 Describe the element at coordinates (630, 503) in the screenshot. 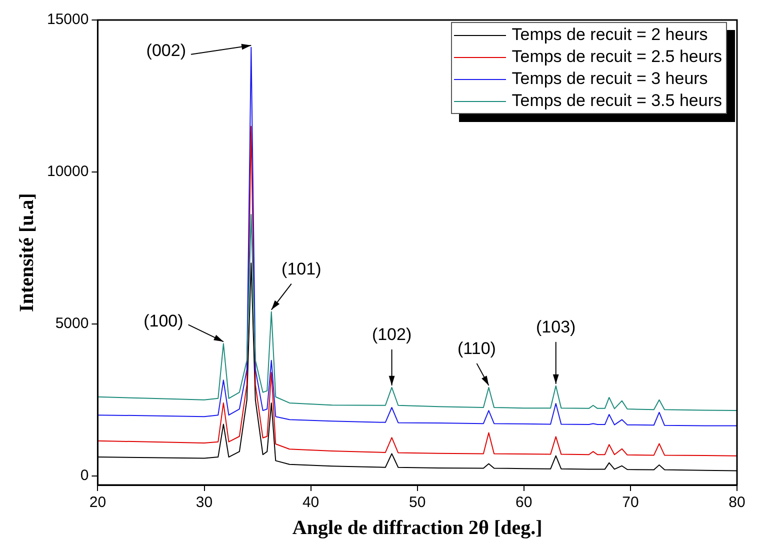

I see `x-tick-label: 70` at that location.